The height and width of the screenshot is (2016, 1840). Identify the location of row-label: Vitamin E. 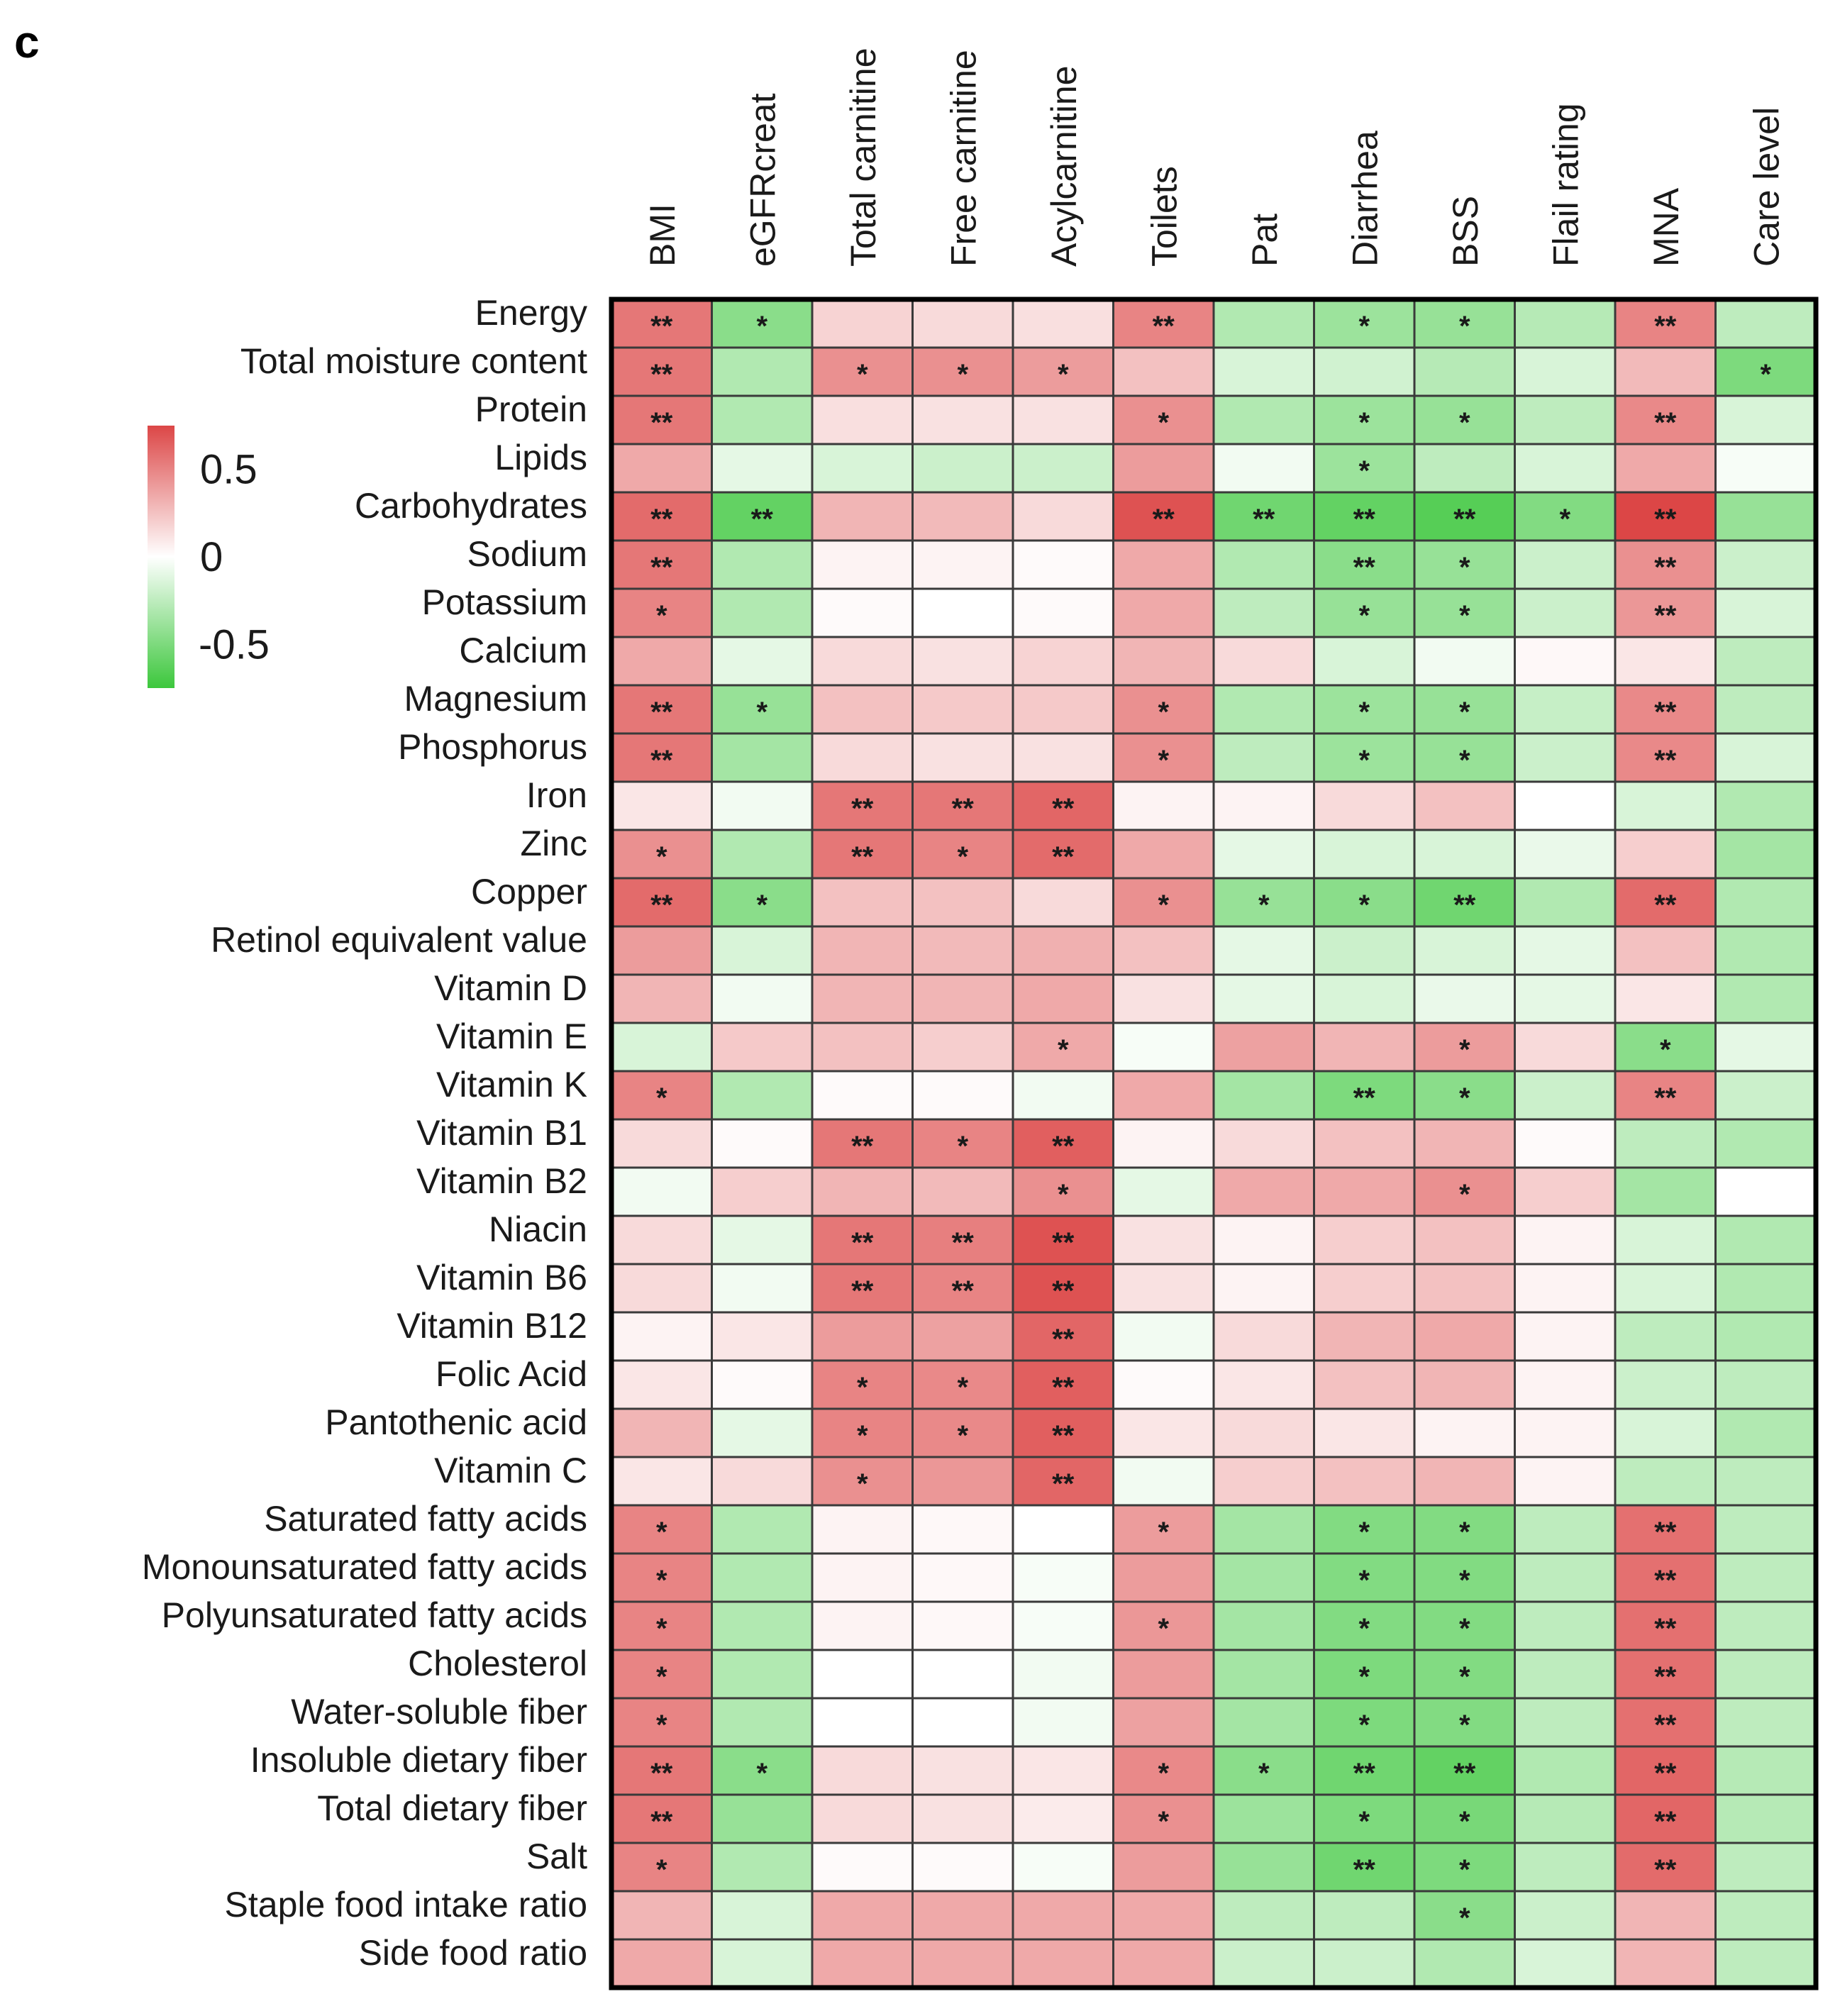
(511, 1037).